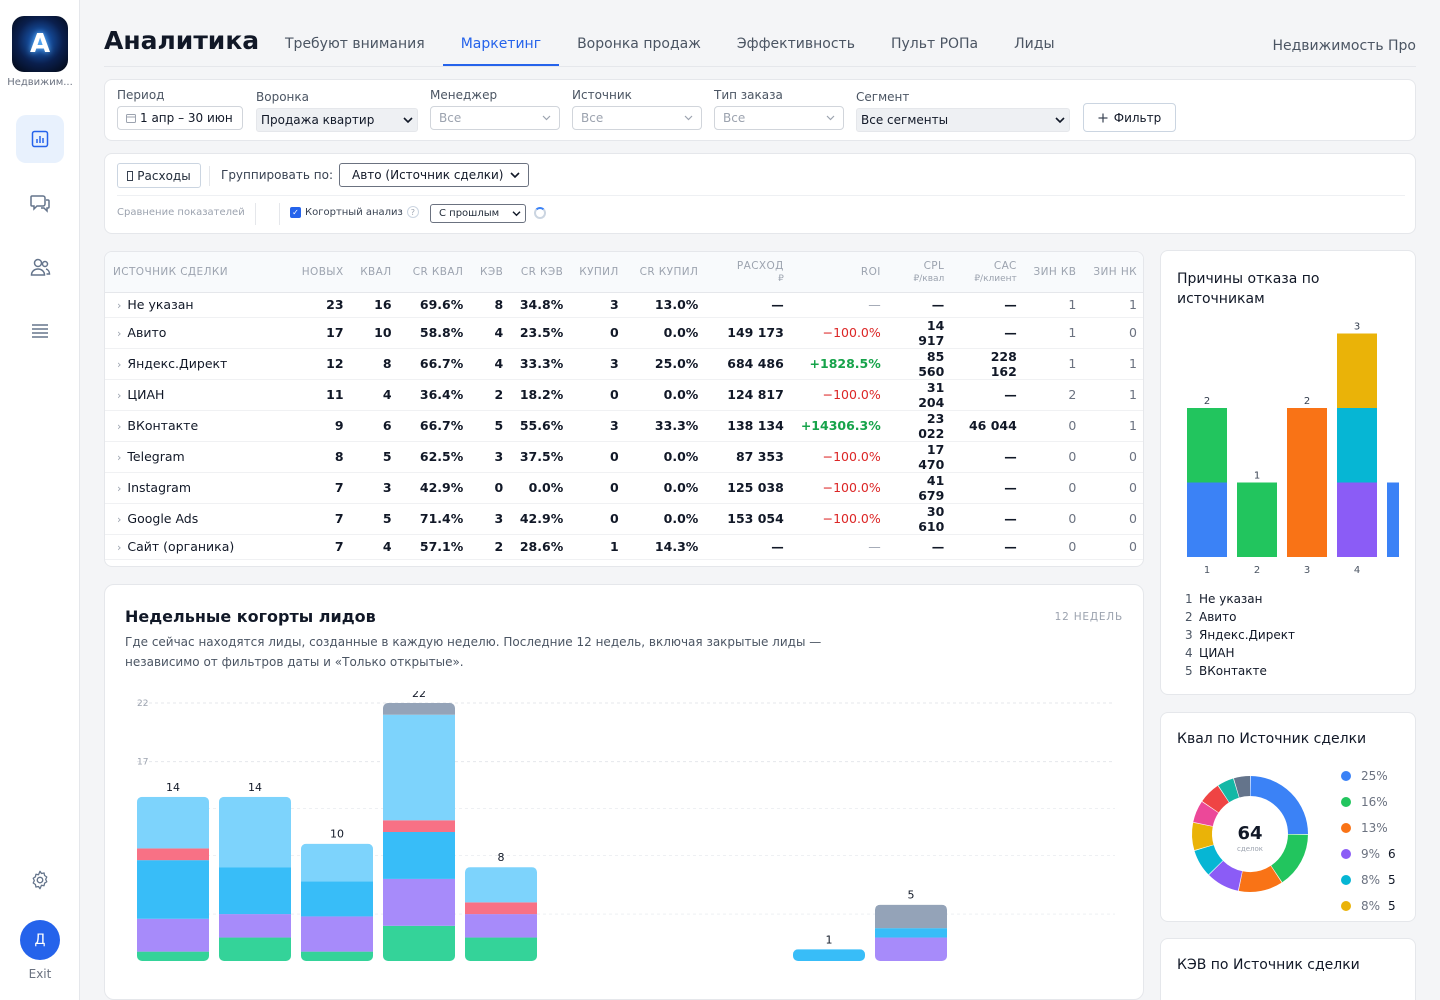  Describe the element at coordinates (501, 46) in the screenshot. I see `tab-marketing: Маркетинг` at that location.